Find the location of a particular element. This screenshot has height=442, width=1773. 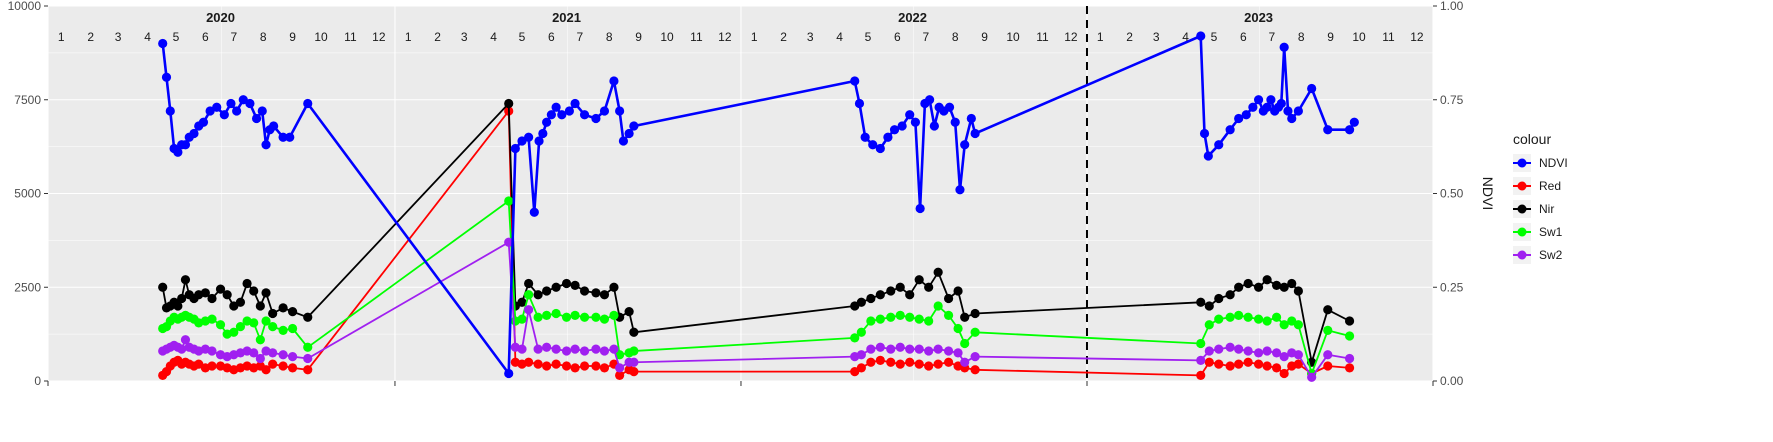

year-label: 2021 is located at coordinates (566, 17).